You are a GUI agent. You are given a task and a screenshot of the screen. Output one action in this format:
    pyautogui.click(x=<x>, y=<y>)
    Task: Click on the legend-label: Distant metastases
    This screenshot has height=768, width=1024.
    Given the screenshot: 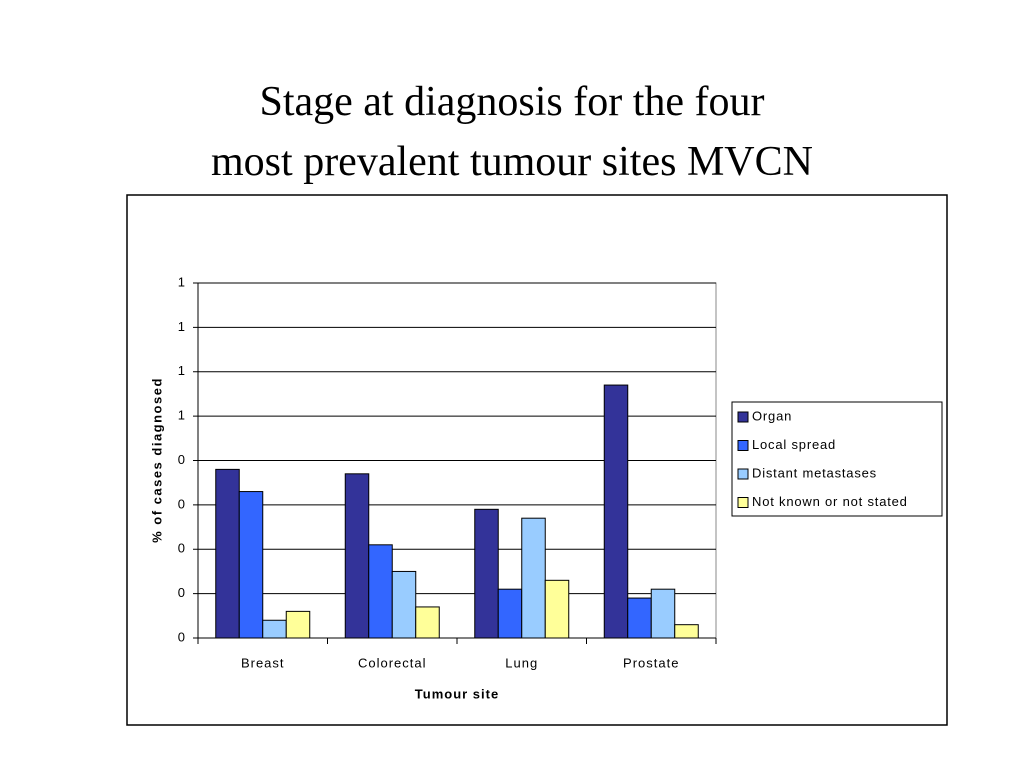 What is the action you would take?
    pyautogui.click(x=814, y=472)
    